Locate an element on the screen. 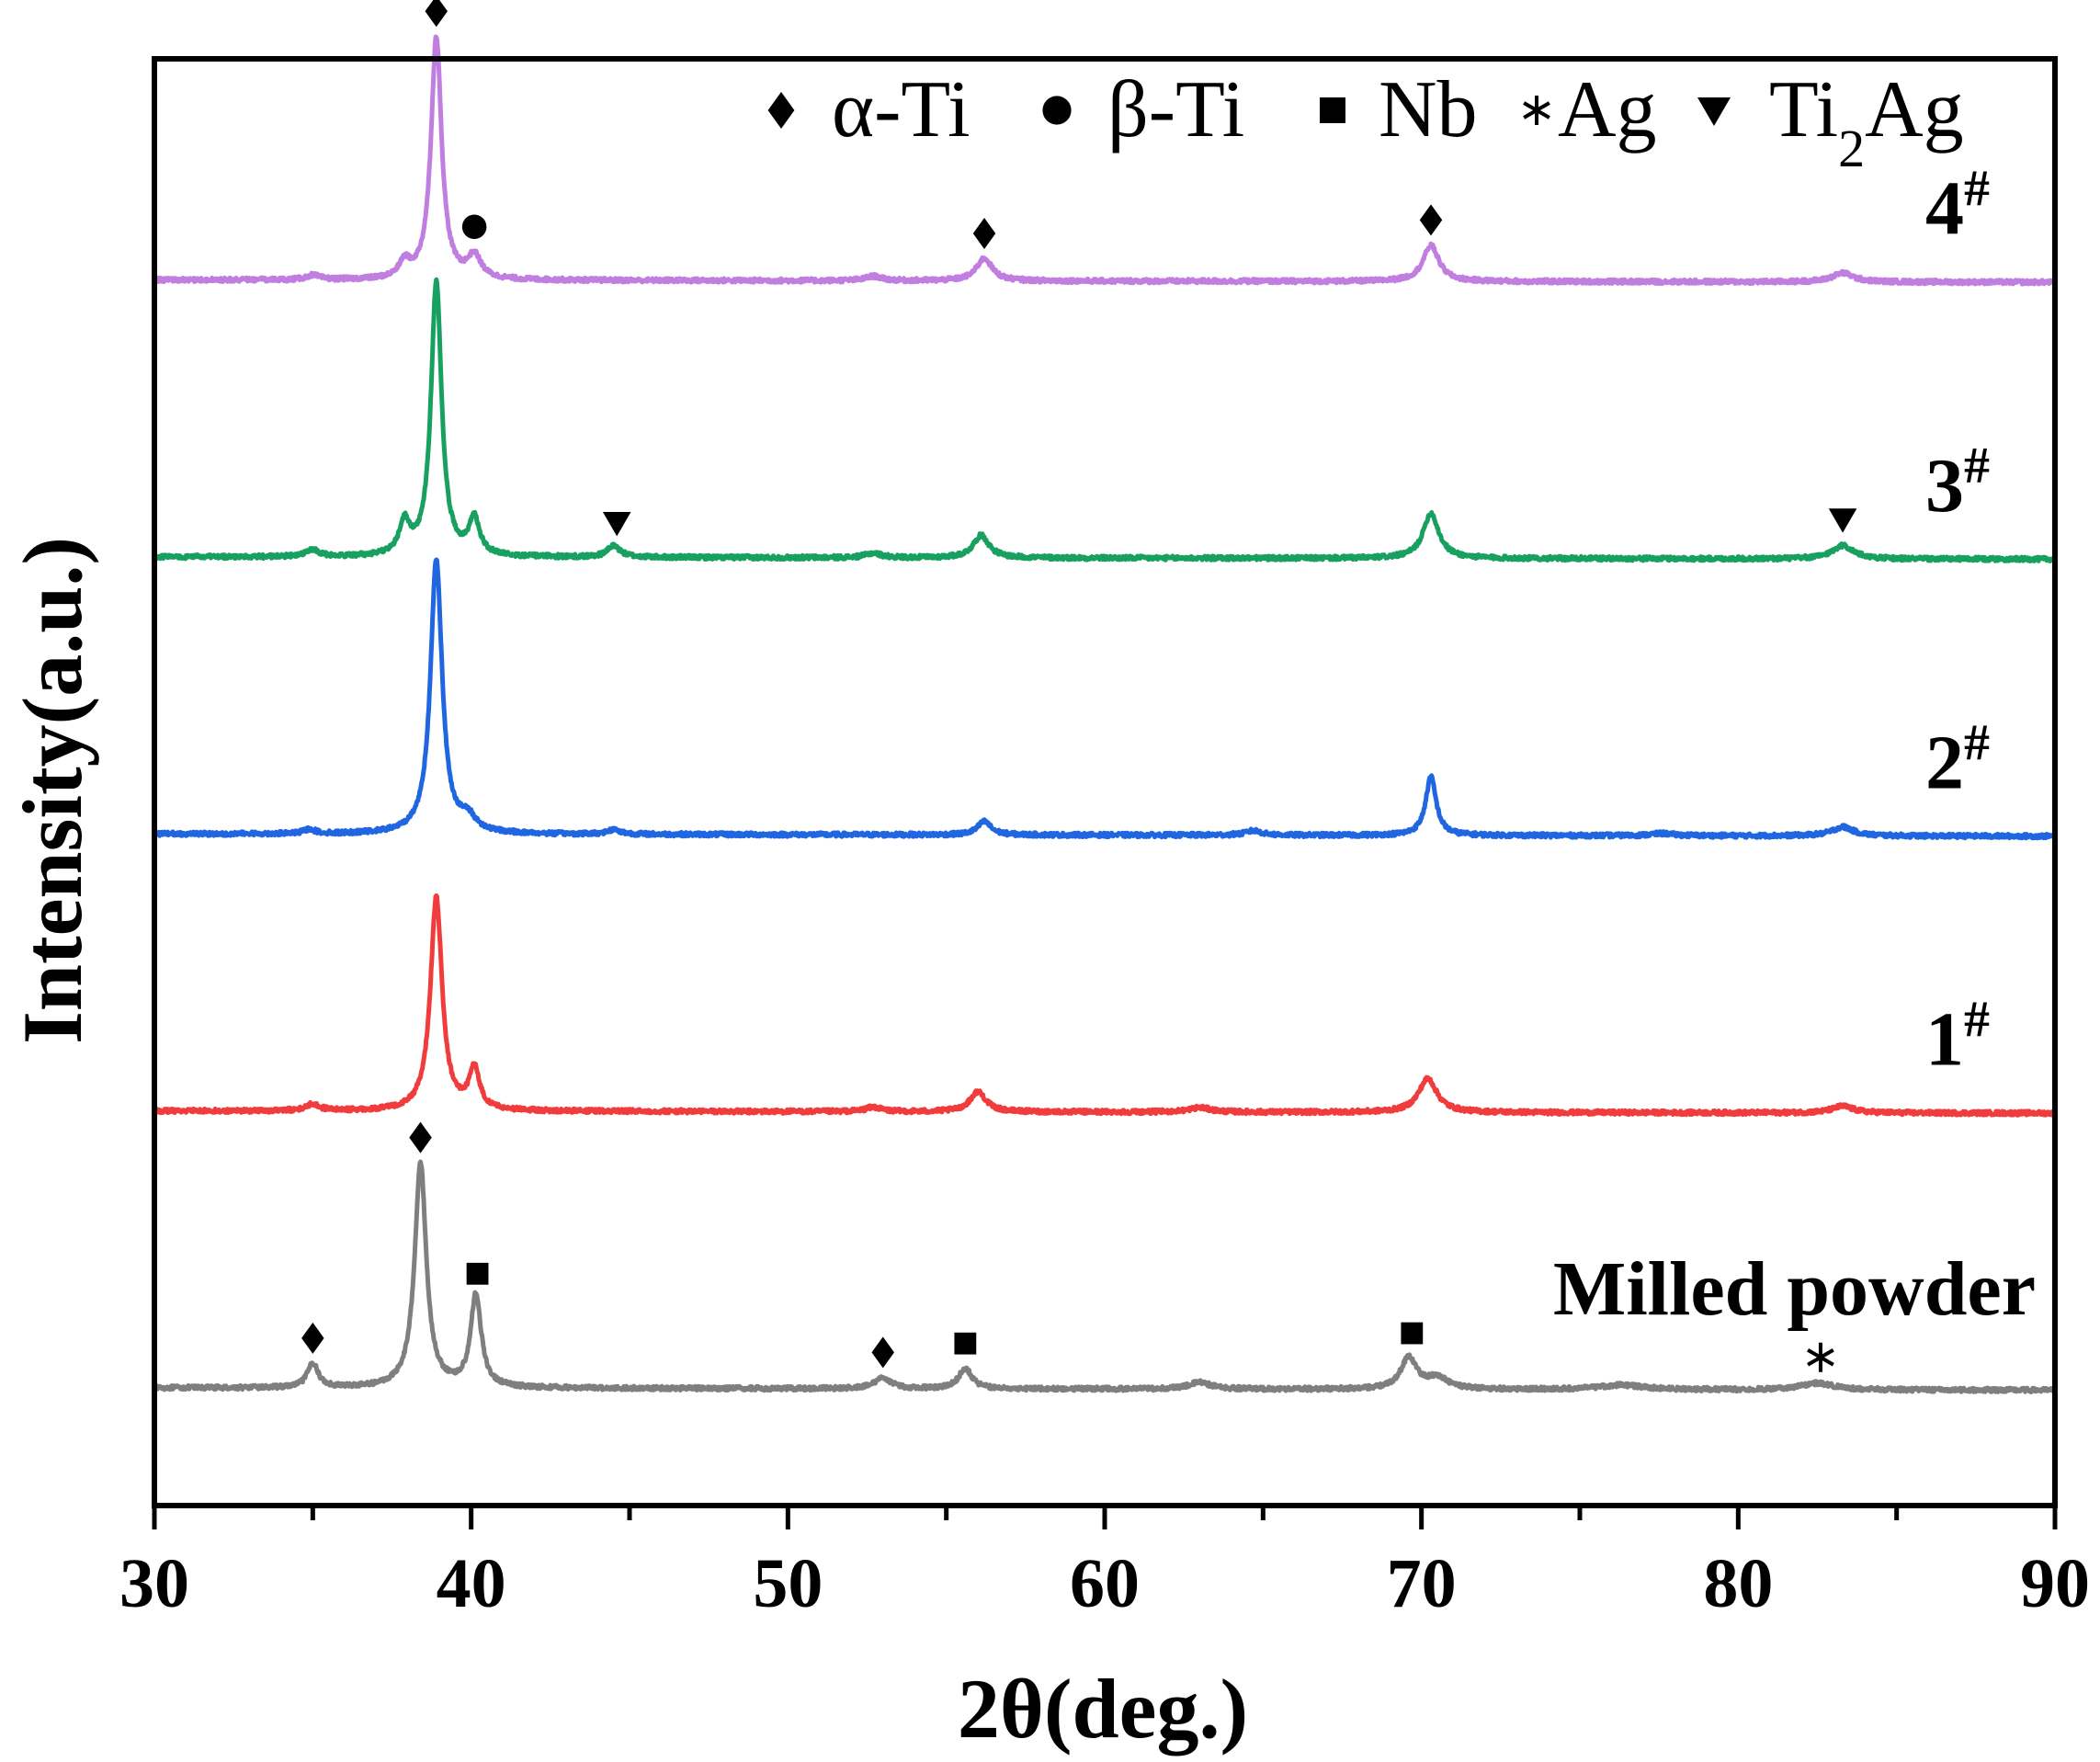 This screenshot has width=2100, height=1762. x-tick-label: 90 is located at coordinates (2055, 1583).